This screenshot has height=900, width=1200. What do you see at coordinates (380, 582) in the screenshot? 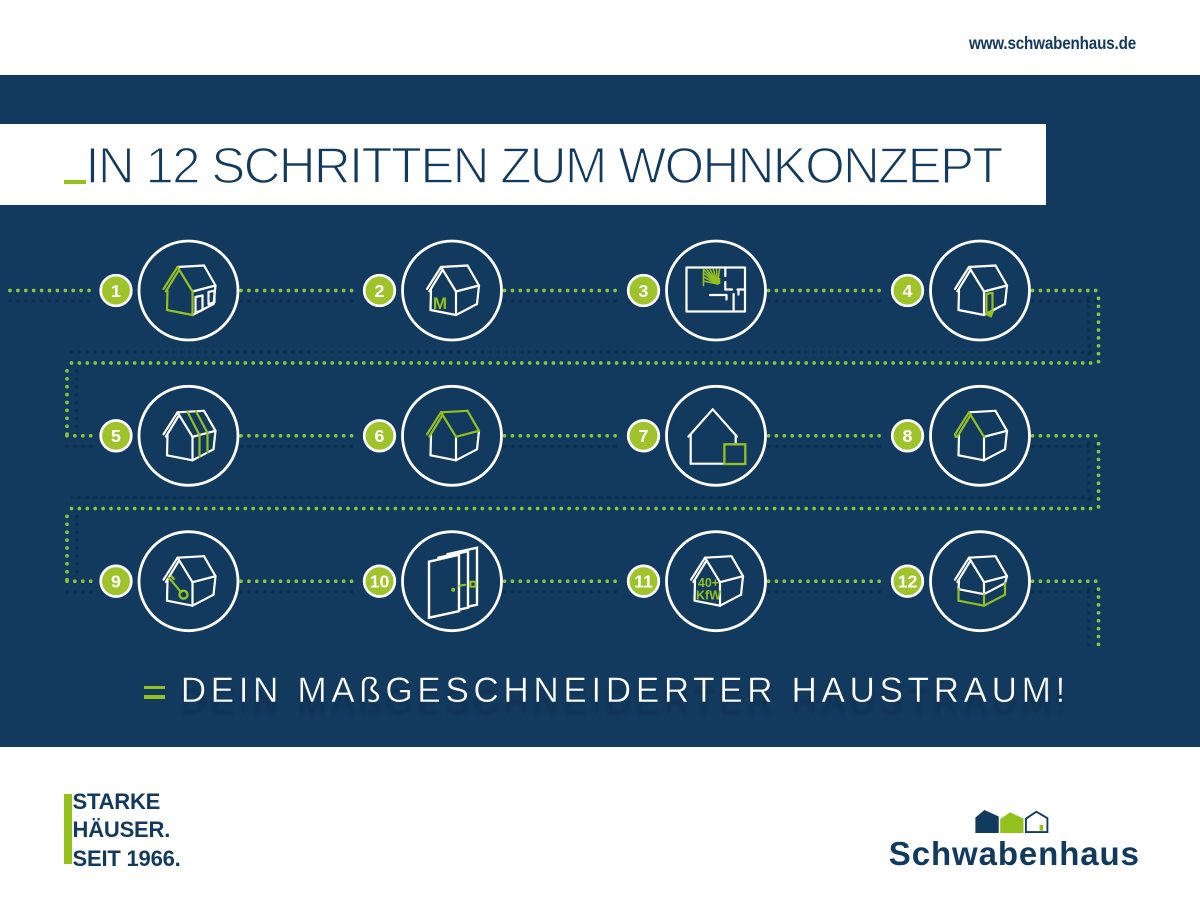
I see `svg-text: 10` at bounding box center [380, 582].